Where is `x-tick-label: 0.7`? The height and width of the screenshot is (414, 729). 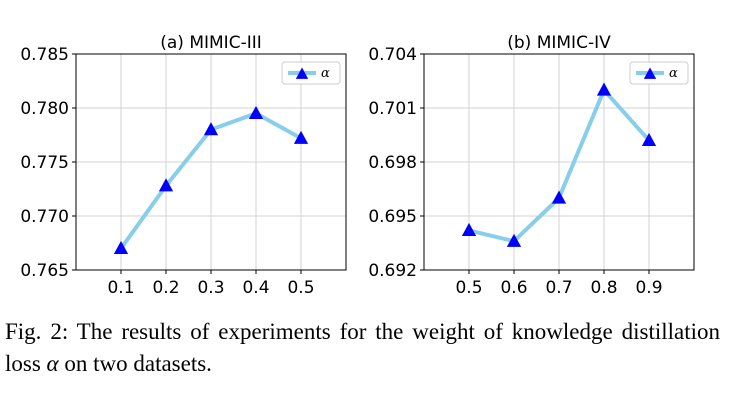
x-tick-label: 0.7 is located at coordinates (558, 288).